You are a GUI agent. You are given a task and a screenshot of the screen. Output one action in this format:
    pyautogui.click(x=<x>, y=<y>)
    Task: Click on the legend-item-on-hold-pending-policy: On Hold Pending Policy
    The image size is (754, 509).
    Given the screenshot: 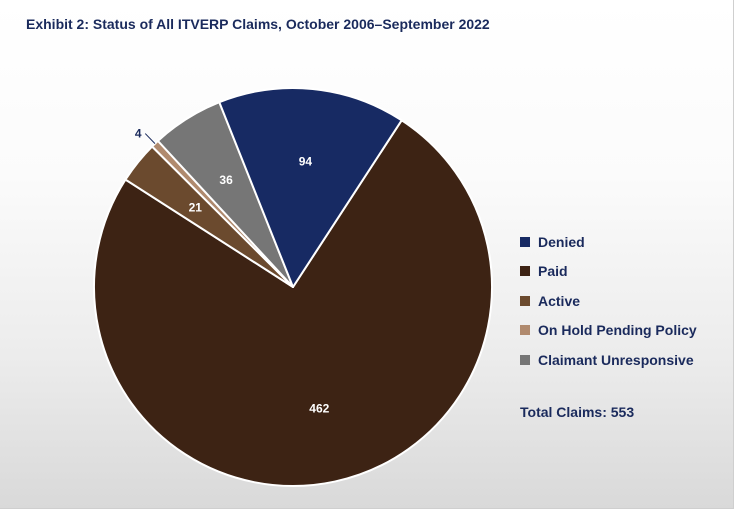 What is the action you would take?
    pyautogui.click(x=608, y=331)
    